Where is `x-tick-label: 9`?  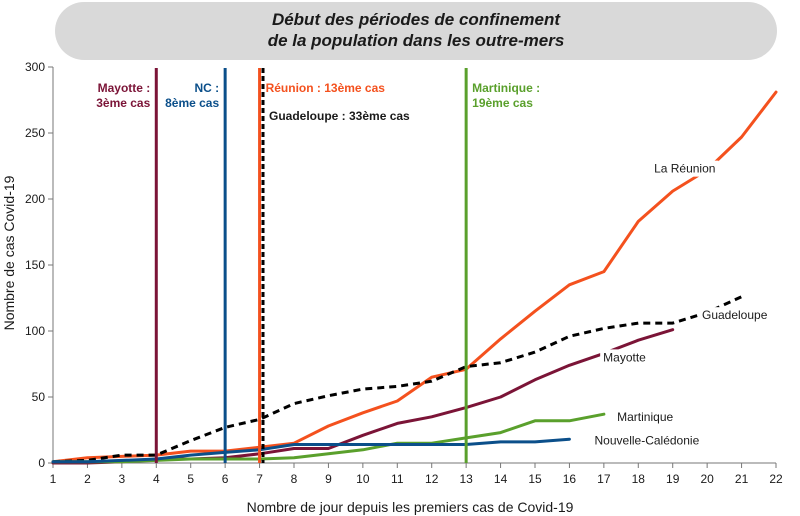 x-tick-label: 9 is located at coordinates (328, 479).